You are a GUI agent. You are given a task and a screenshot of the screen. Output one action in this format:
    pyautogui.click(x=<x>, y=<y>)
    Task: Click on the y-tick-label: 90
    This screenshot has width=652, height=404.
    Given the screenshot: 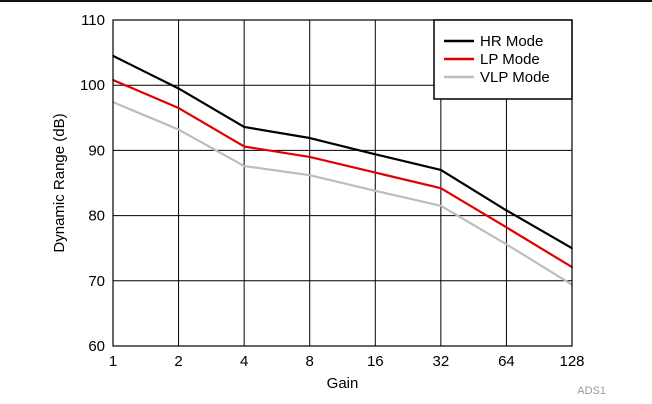 What is the action you would take?
    pyautogui.click(x=96, y=150)
    